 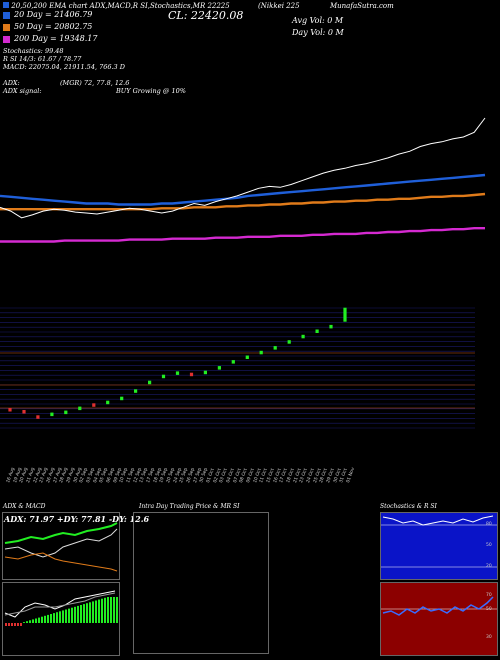 I want to click on stoch-tick-80: 80, so click(x=489, y=524).